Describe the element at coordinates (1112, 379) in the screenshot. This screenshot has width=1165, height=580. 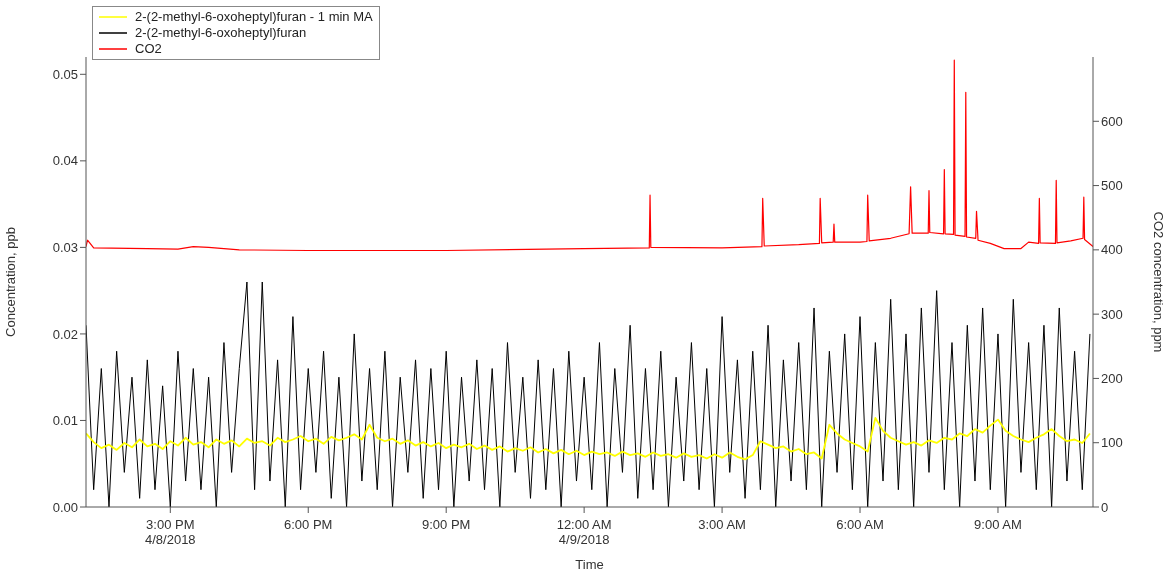
I see `y2-tick-label: 200` at that location.